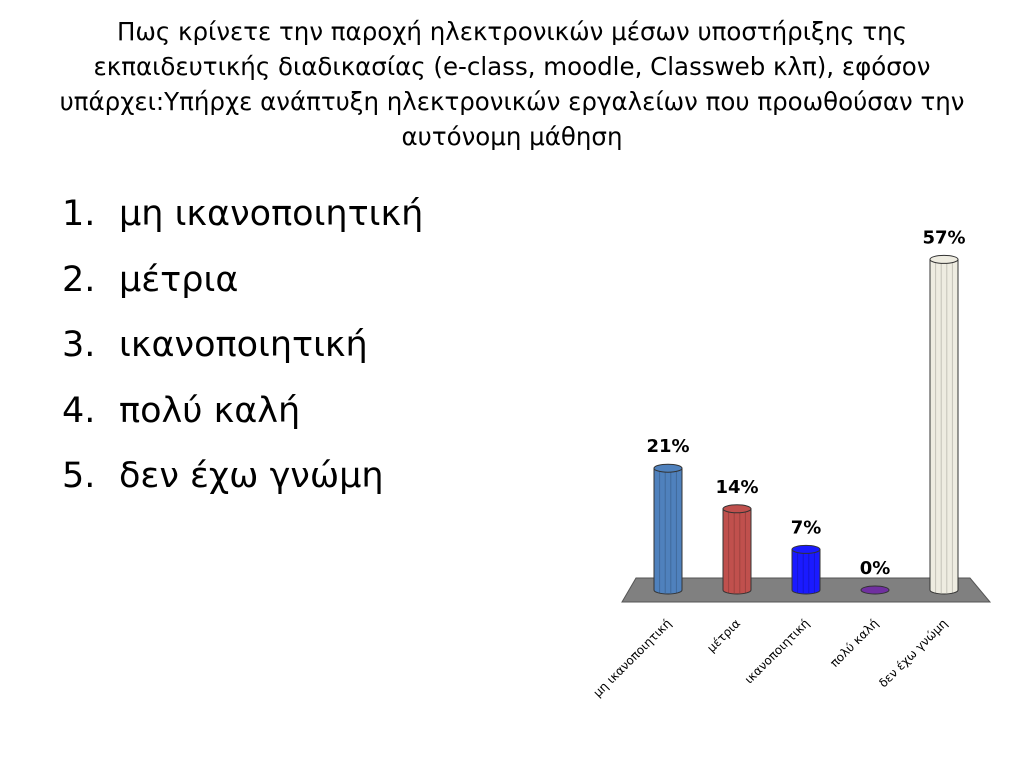  I want to click on option-item: μέτρια, so click(179, 279).